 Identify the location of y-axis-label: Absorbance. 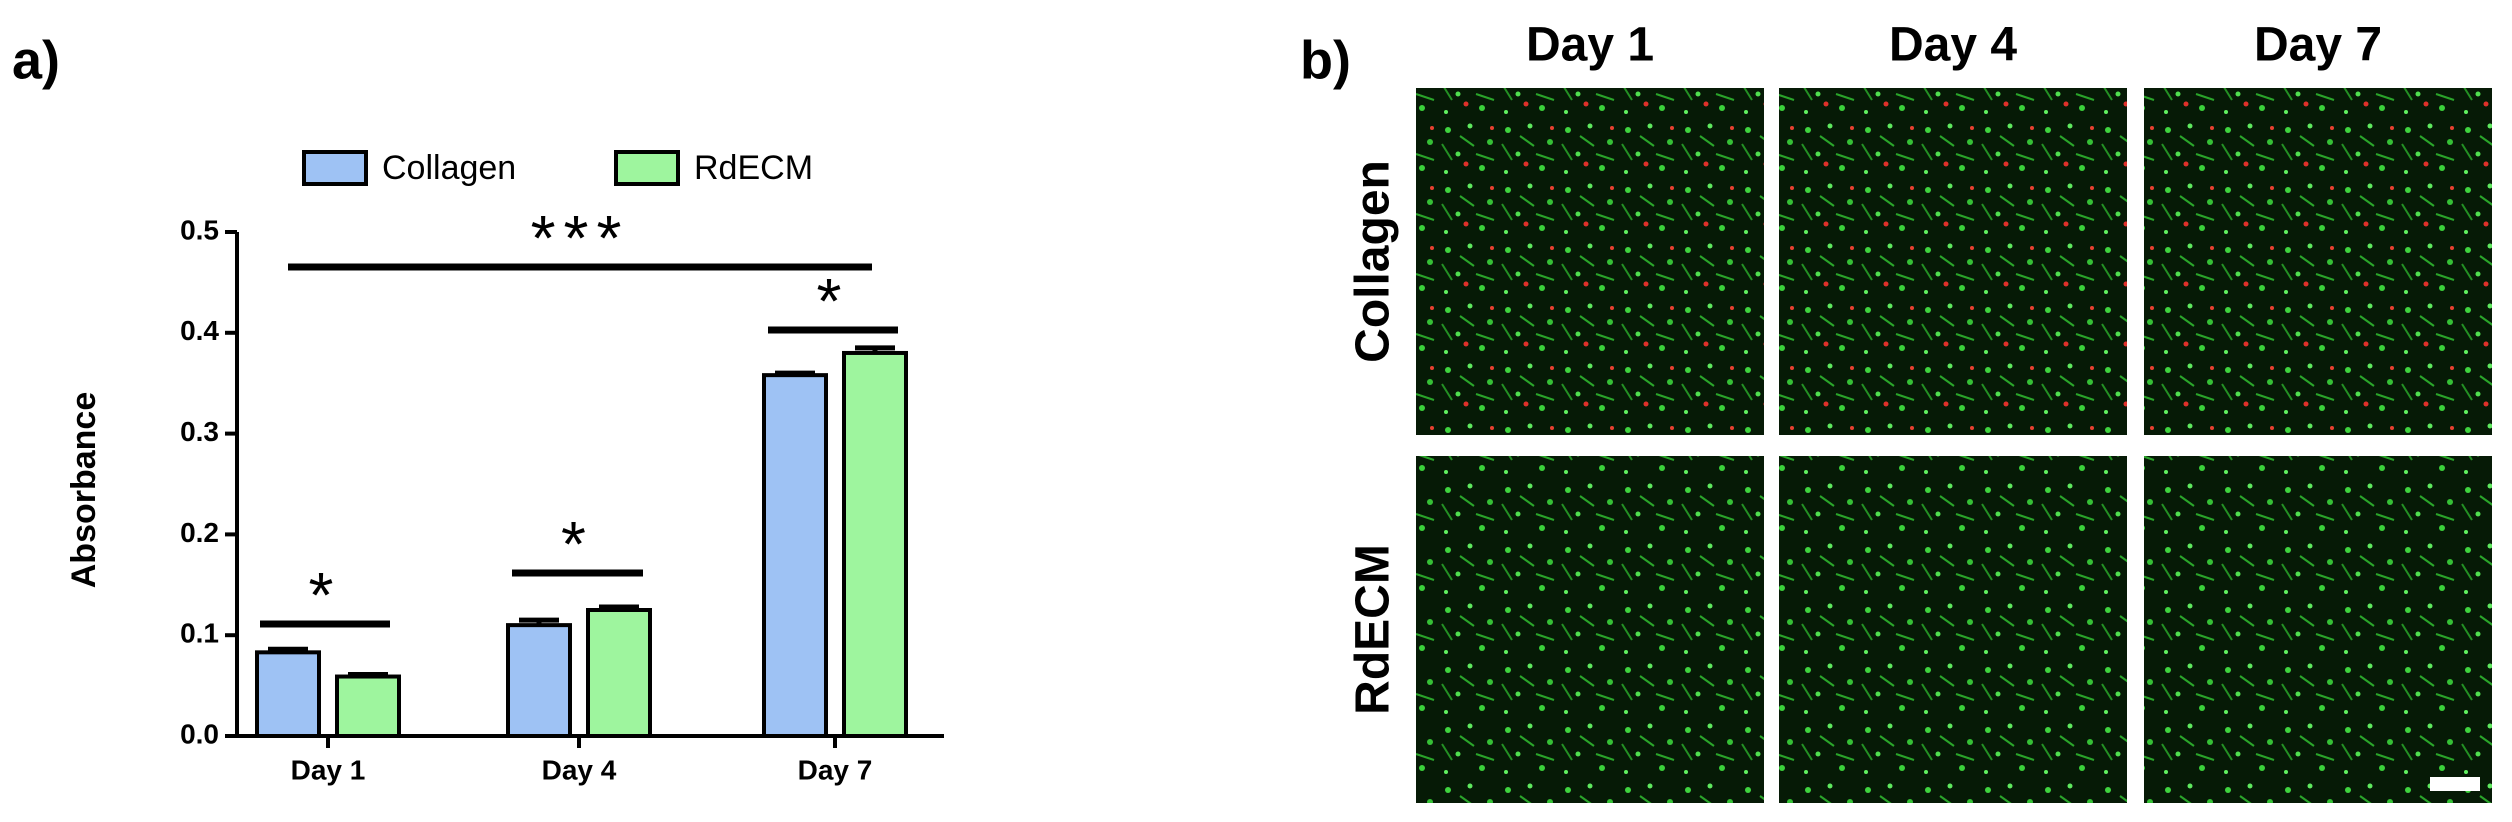
(84, 490).